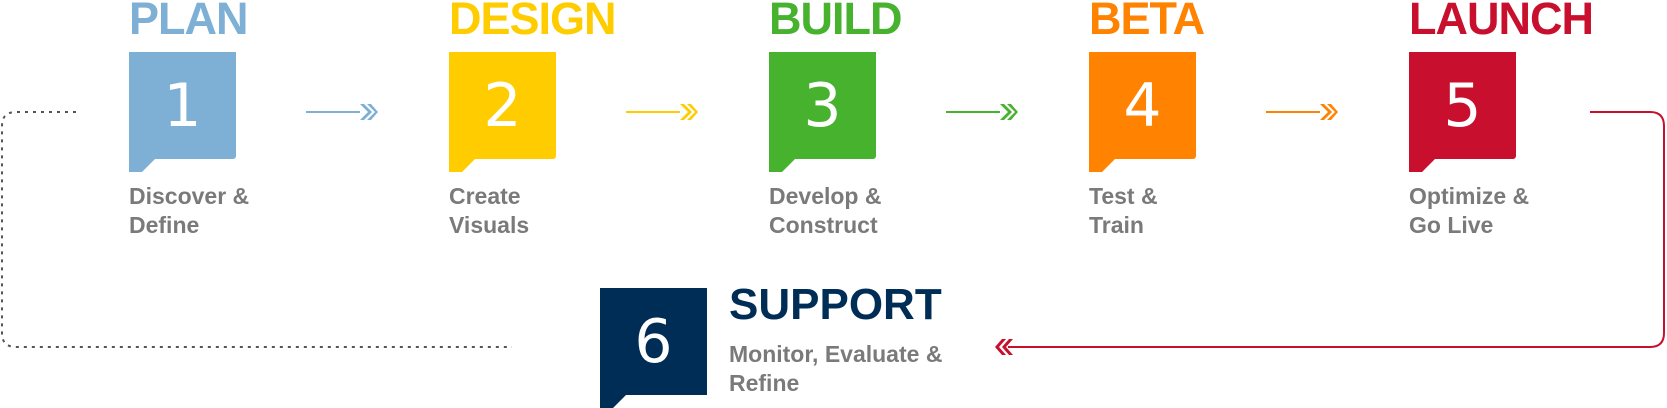  Describe the element at coordinates (182, 105) in the screenshot. I see `step-number: 1` at that location.